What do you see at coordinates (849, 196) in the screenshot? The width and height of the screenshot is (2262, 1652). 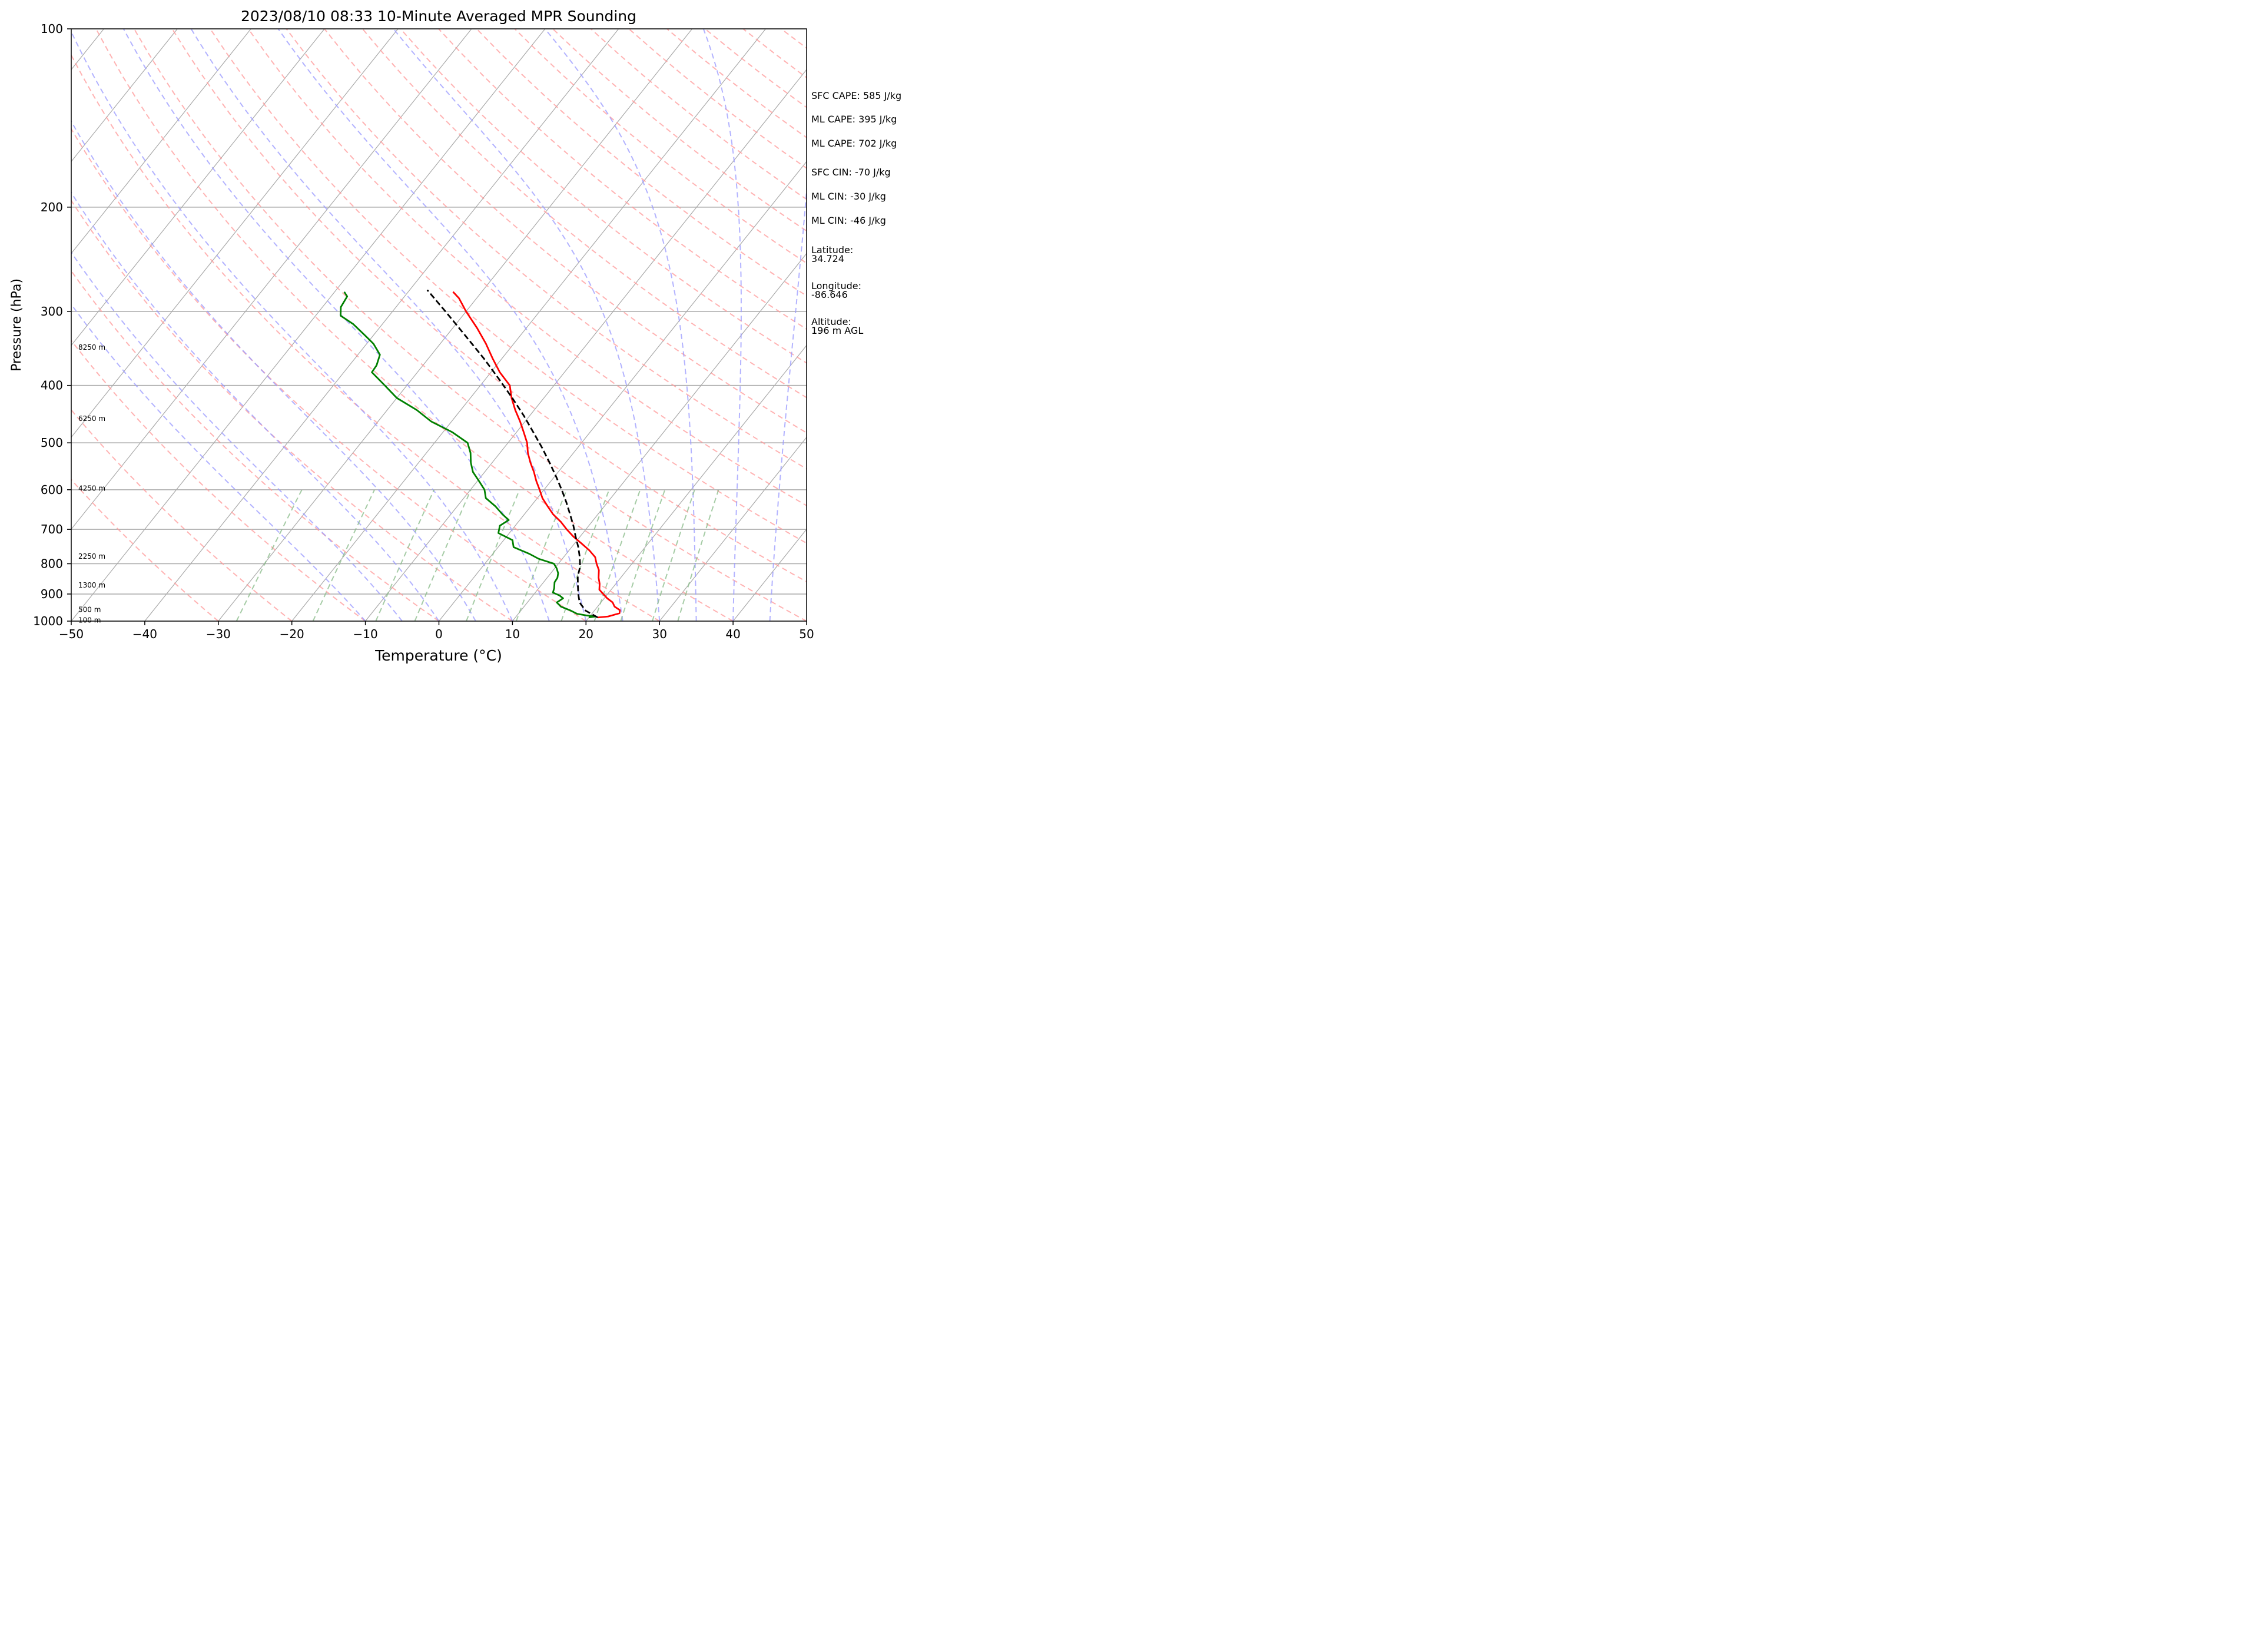 I see `annotation-text: ML CIN: -30 J/kg` at bounding box center [849, 196].